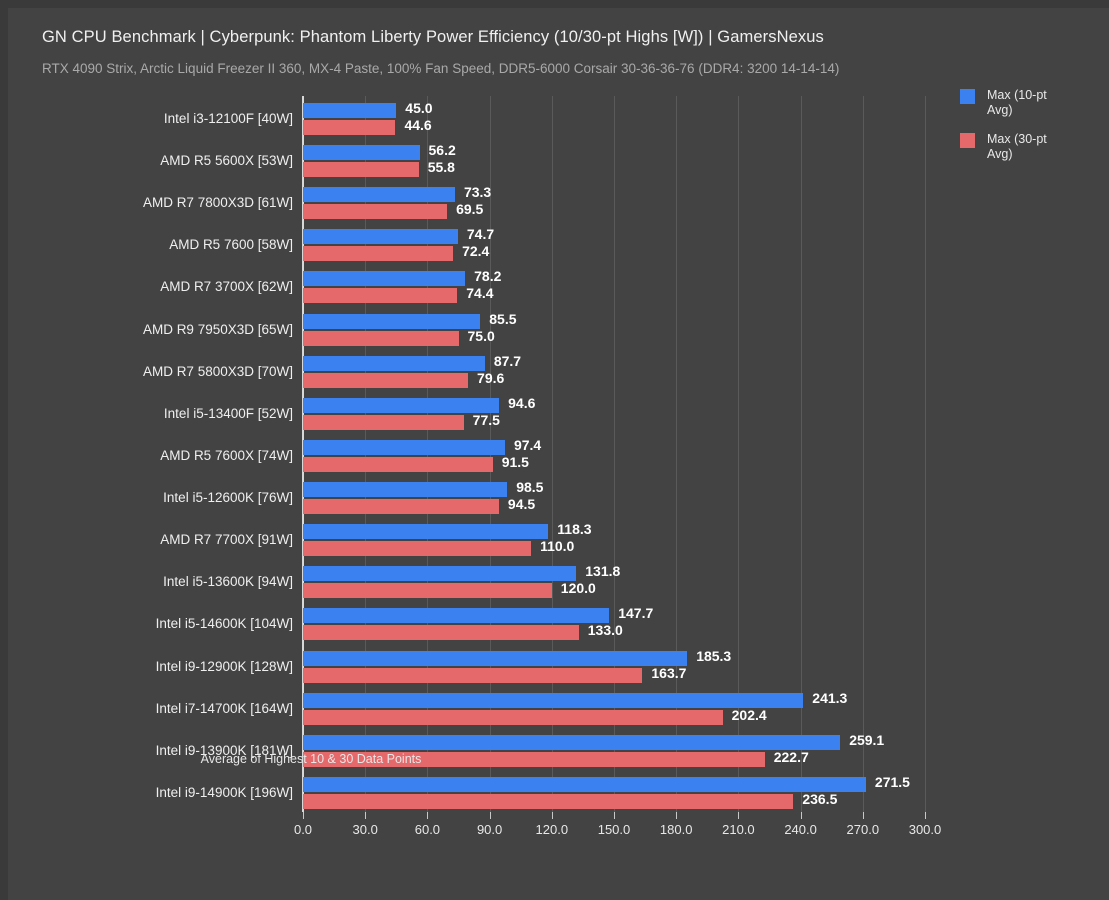 The height and width of the screenshot is (900, 1109). Describe the element at coordinates (488, 276) in the screenshot. I see `bar-value-label: 78.2` at that location.